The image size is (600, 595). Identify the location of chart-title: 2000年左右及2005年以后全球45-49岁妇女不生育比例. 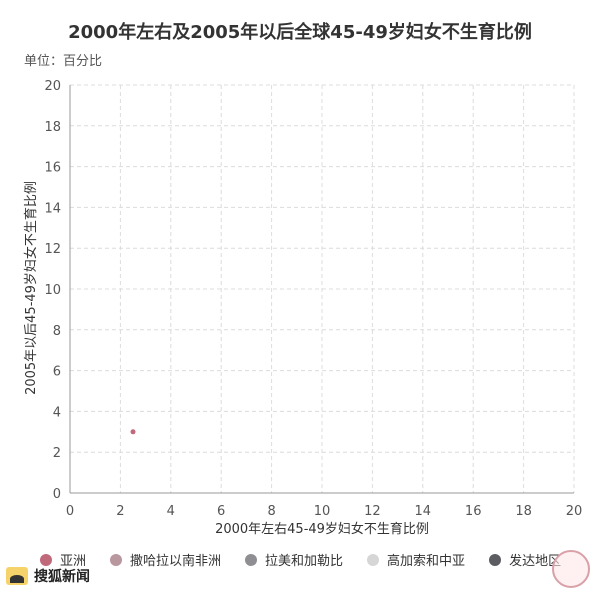
(300, 32).